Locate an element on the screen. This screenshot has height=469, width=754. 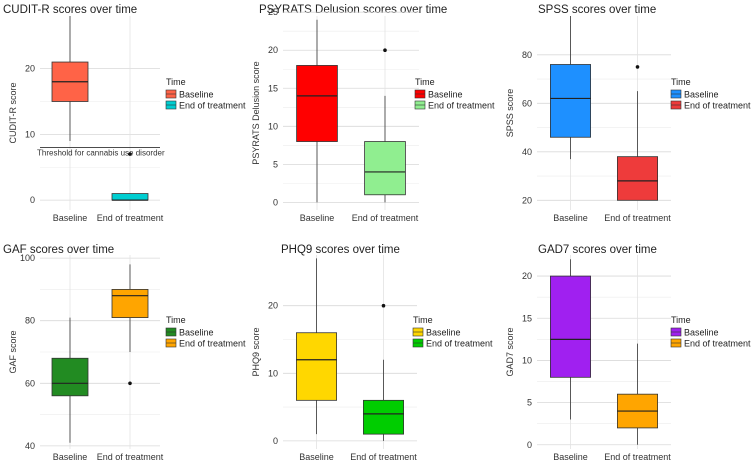
chart-title: GAD7 scores over time is located at coordinates (597, 250).